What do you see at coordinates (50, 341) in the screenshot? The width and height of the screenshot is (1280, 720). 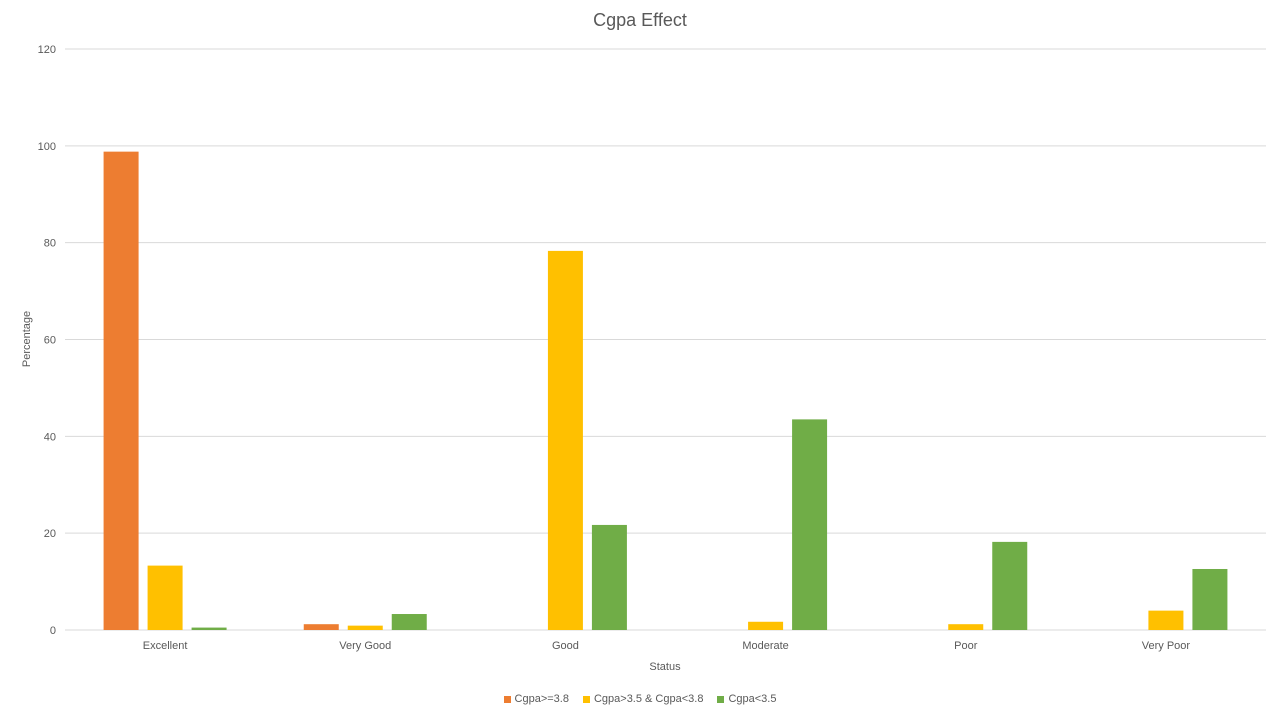 I see `y-tick-label: 60` at bounding box center [50, 341].